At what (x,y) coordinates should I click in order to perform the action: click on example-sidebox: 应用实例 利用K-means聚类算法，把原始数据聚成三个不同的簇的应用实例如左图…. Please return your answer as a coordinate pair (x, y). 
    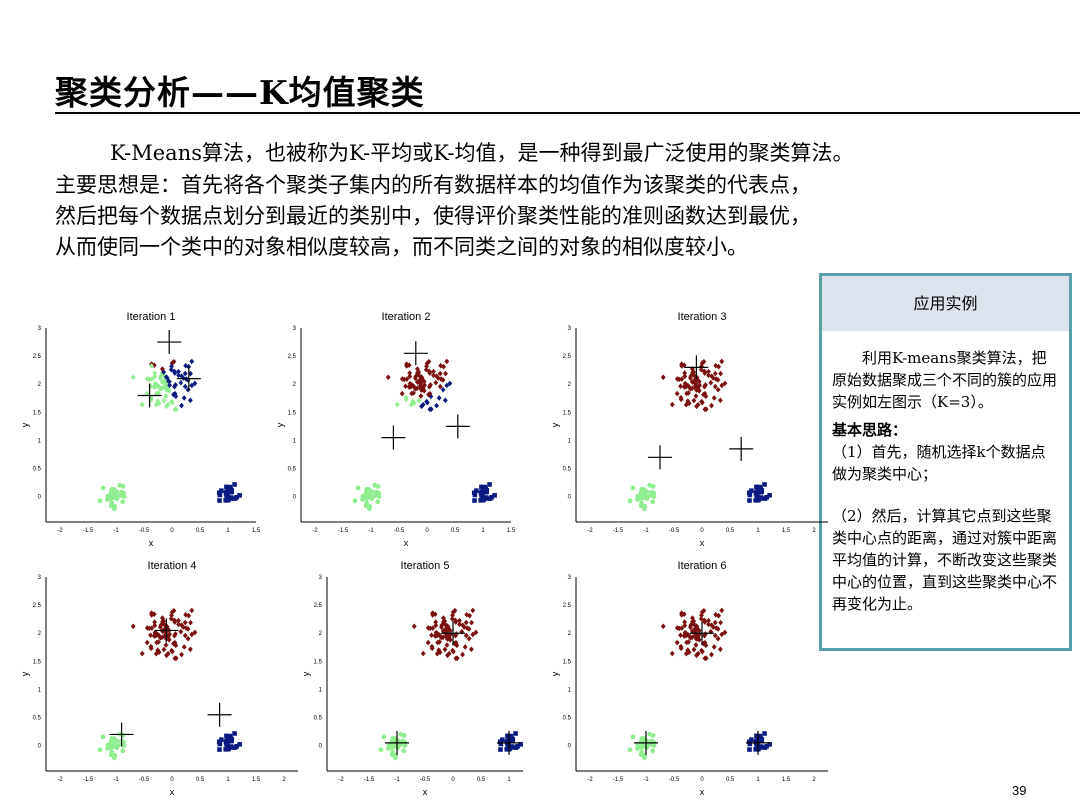
    Looking at the image, I should click on (945, 462).